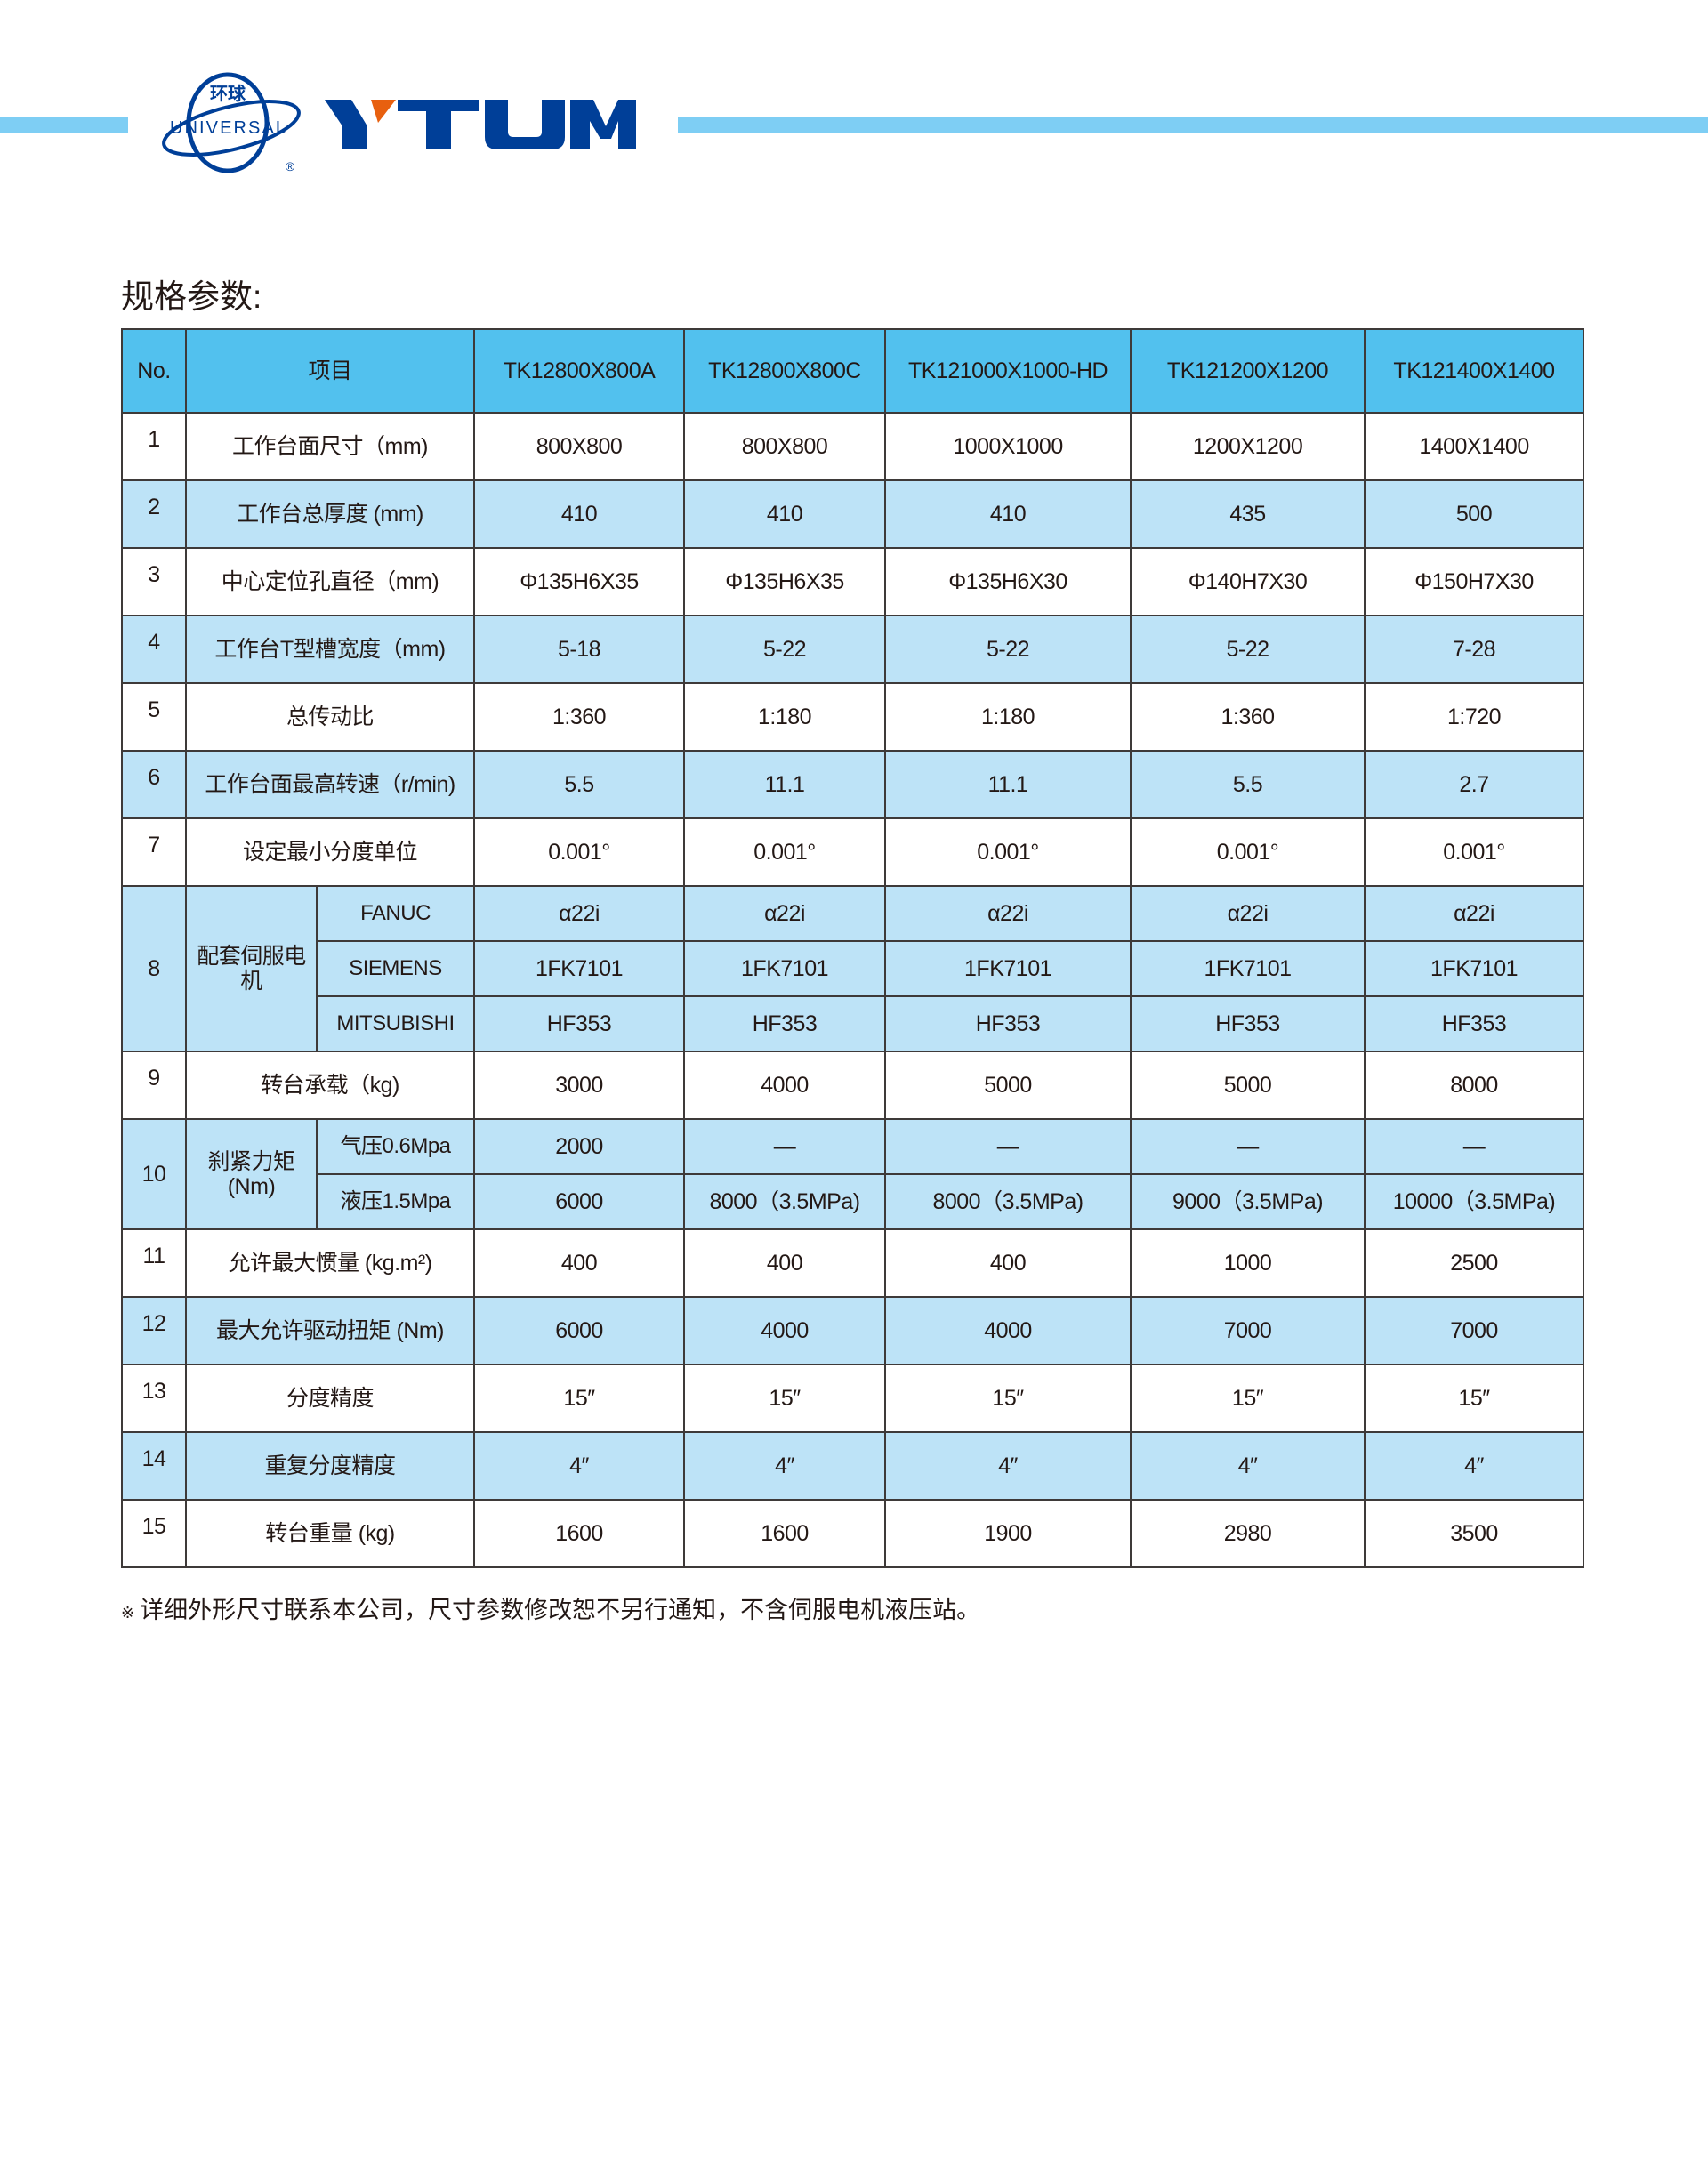 Image resolution: width=1708 pixels, height=2182 pixels. Describe the element at coordinates (330, 1263) in the screenshot. I see `row-item: 允许最大惯量 (kg.m²)` at that location.